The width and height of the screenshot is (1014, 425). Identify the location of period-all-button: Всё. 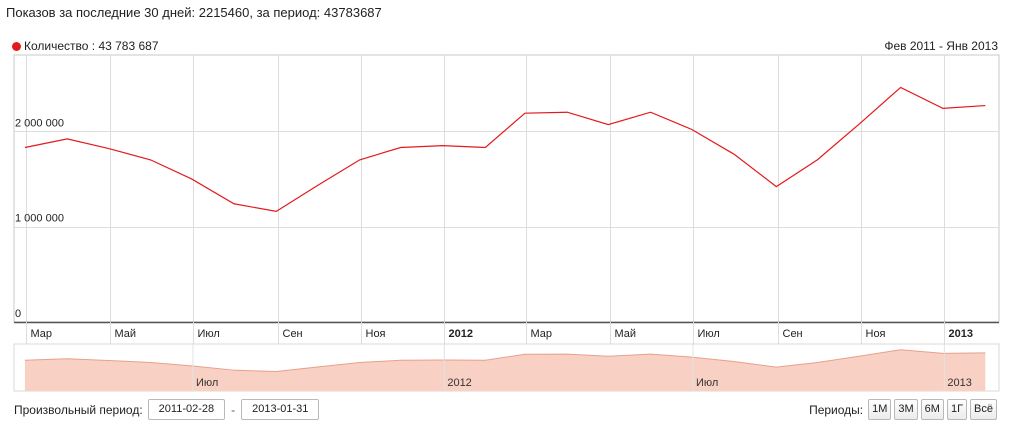
(983, 409).